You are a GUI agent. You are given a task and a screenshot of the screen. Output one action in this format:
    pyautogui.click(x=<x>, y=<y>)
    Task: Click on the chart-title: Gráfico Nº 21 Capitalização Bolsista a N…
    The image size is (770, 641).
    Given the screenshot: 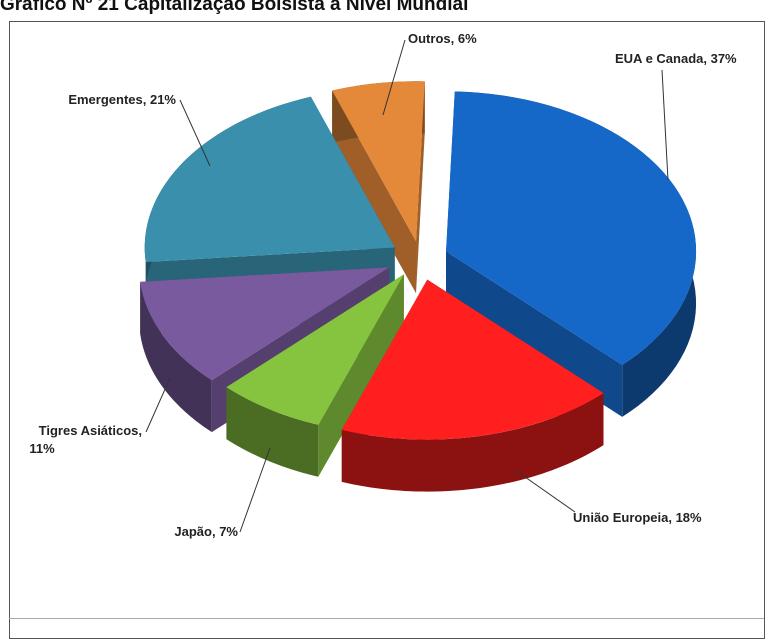 What is the action you would take?
    pyautogui.click(x=234, y=7)
    